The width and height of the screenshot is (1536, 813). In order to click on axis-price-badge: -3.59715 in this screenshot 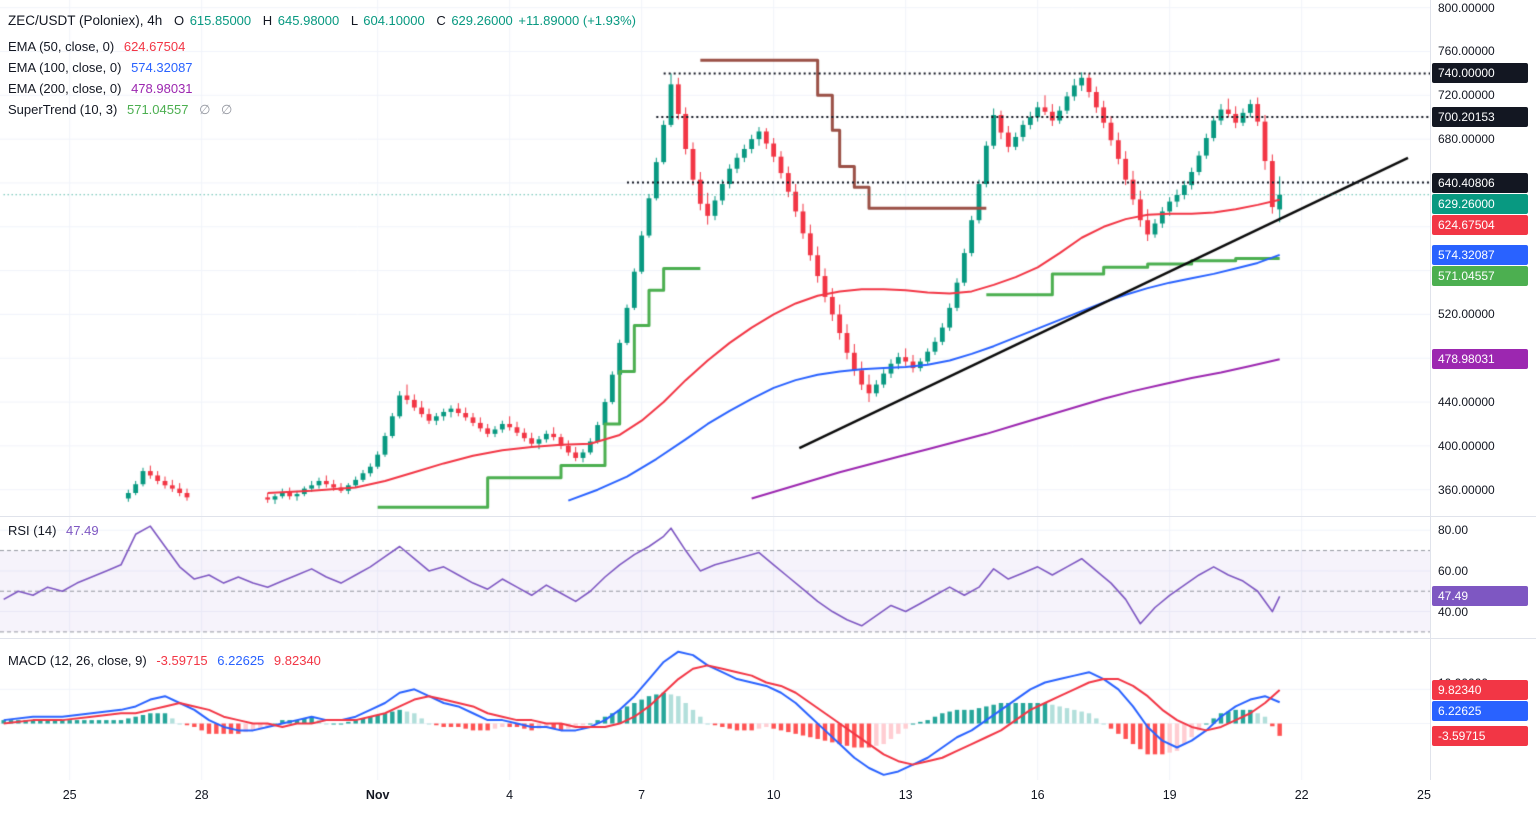, I will do `click(1480, 735)`.